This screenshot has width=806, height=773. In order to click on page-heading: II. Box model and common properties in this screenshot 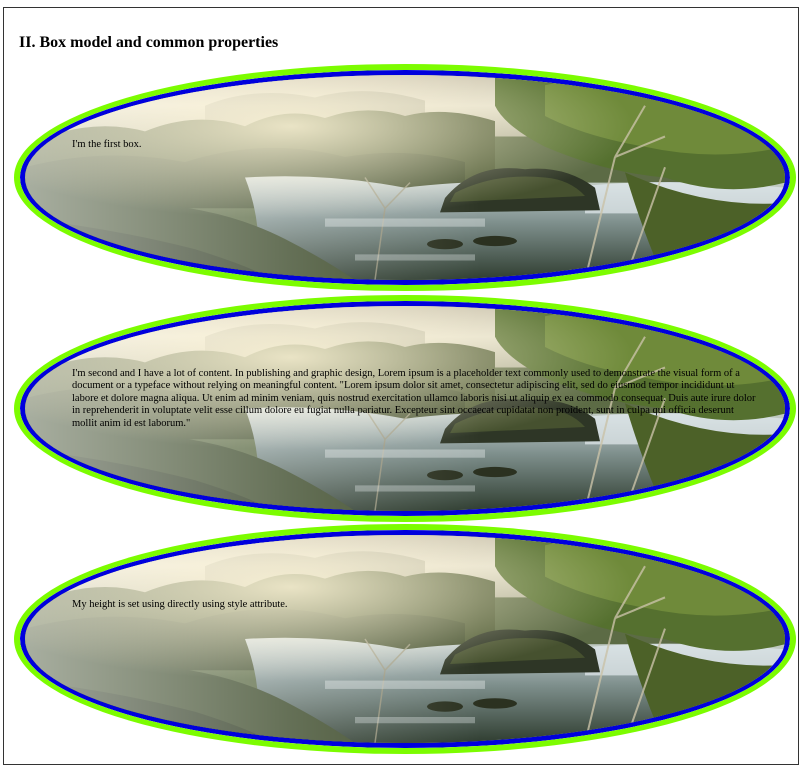, I will do `click(149, 42)`.